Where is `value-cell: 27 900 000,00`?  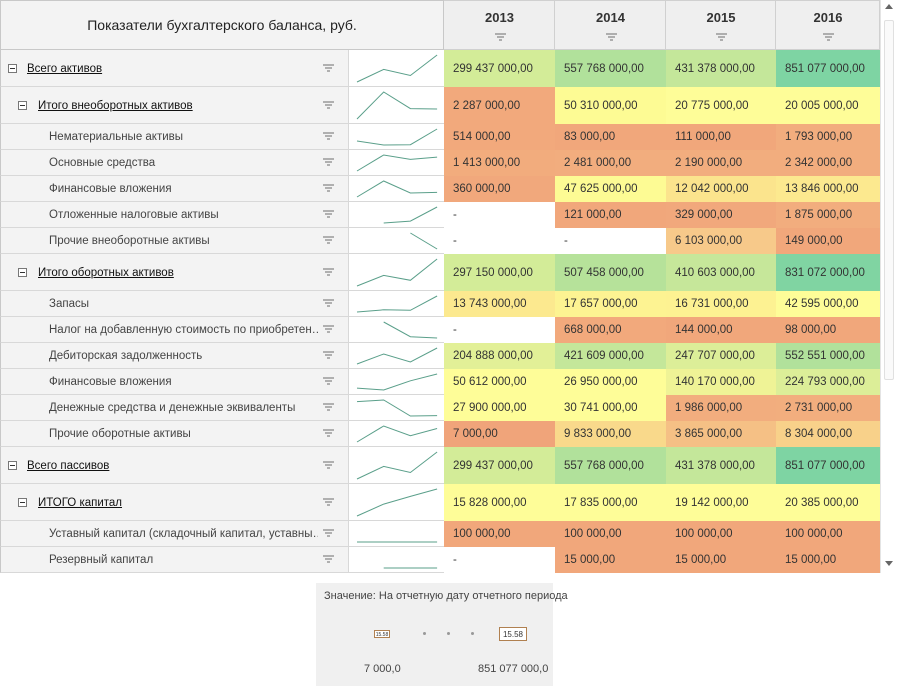 value-cell: 27 900 000,00 is located at coordinates (499, 408).